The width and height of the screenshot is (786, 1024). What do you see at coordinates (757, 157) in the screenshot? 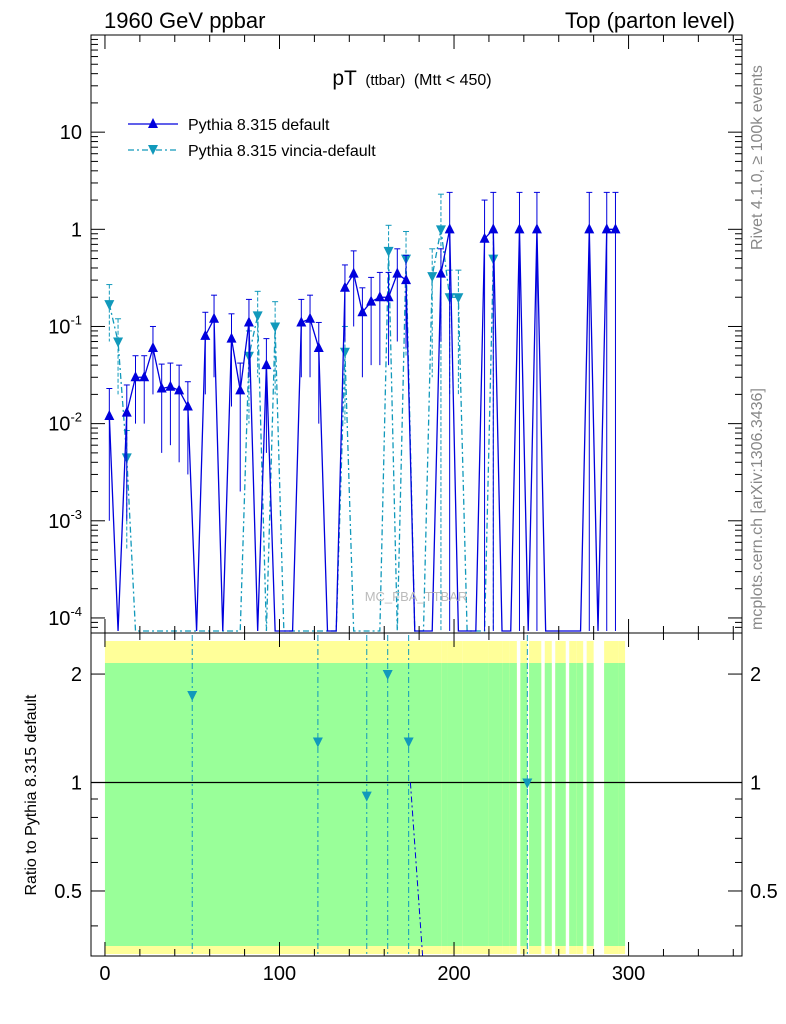
I see `side-text-top: Rivet 4.1.0, ≥ 100k events` at bounding box center [757, 157].